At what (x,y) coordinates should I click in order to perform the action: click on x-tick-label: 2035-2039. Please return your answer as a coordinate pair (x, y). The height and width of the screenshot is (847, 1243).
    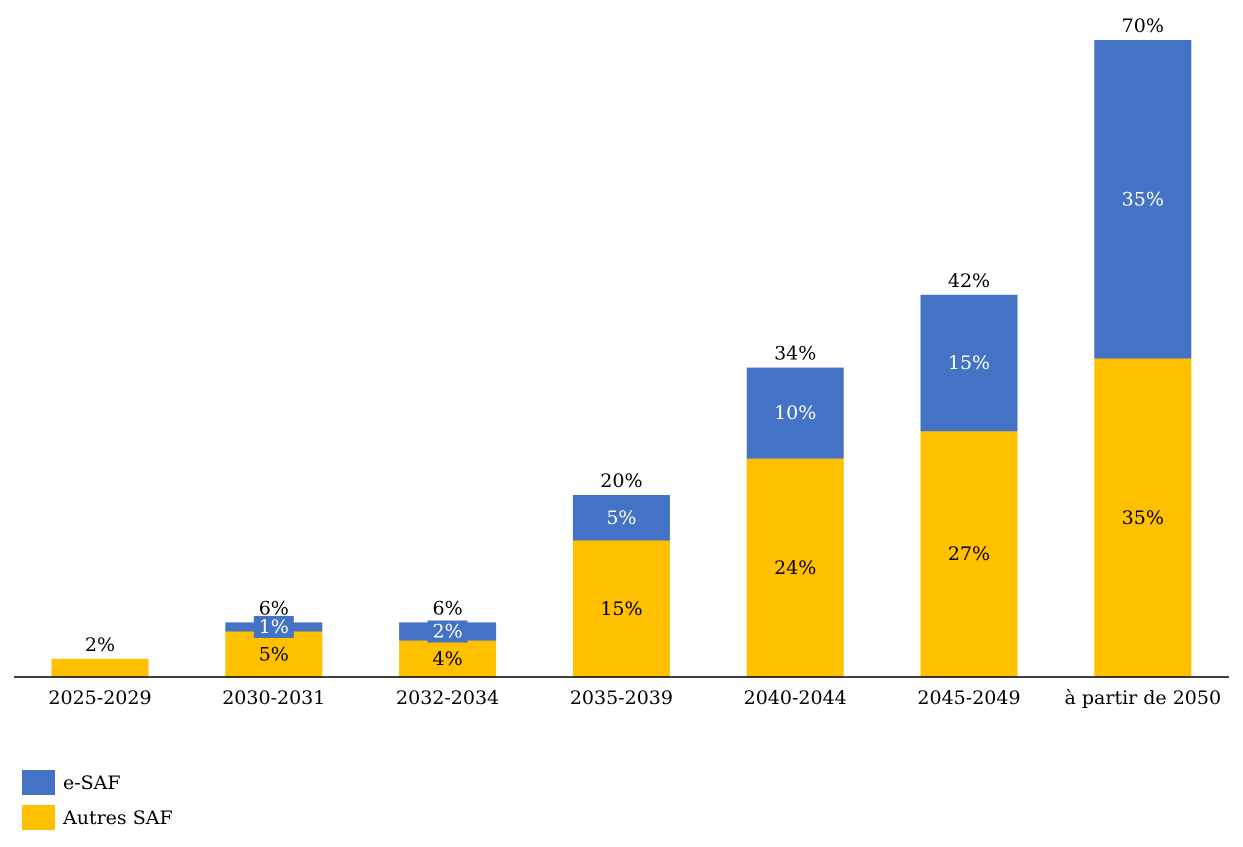
    Looking at the image, I should click on (621, 698).